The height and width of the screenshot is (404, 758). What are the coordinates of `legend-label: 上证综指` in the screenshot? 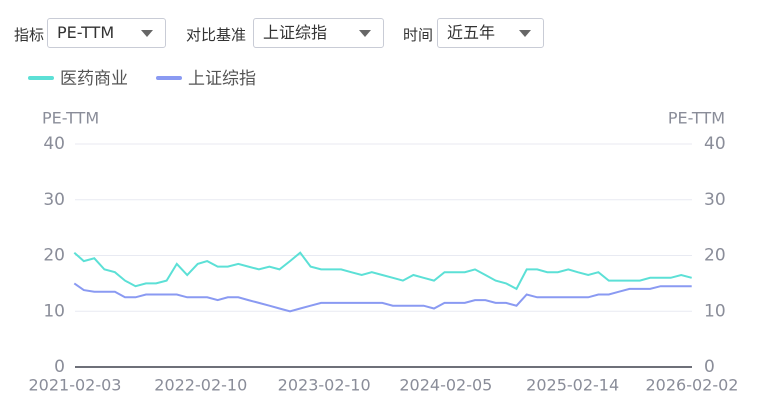 It's located at (222, 79).